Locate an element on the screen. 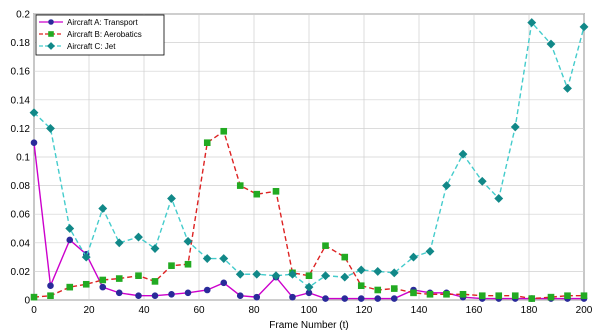 The height and width of the screenshot is (334, 594). y-tick-label: 0.14 is located at coordinates (21, 100).